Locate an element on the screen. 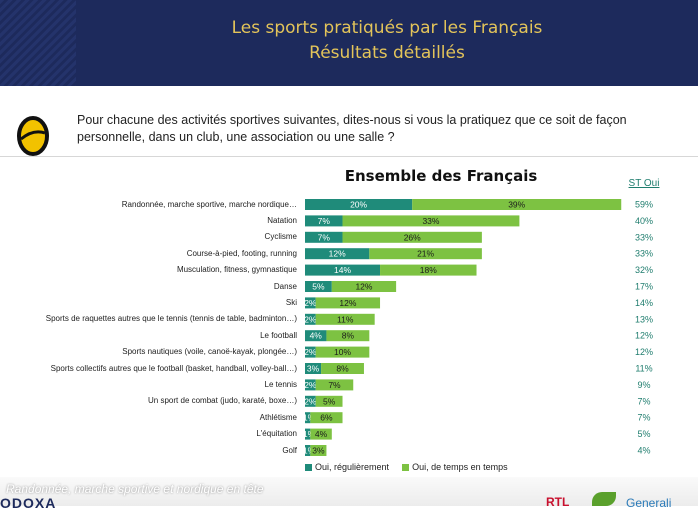 This screenshot has height=511, width=698. footer-bar is located at coordinates (349, 491).